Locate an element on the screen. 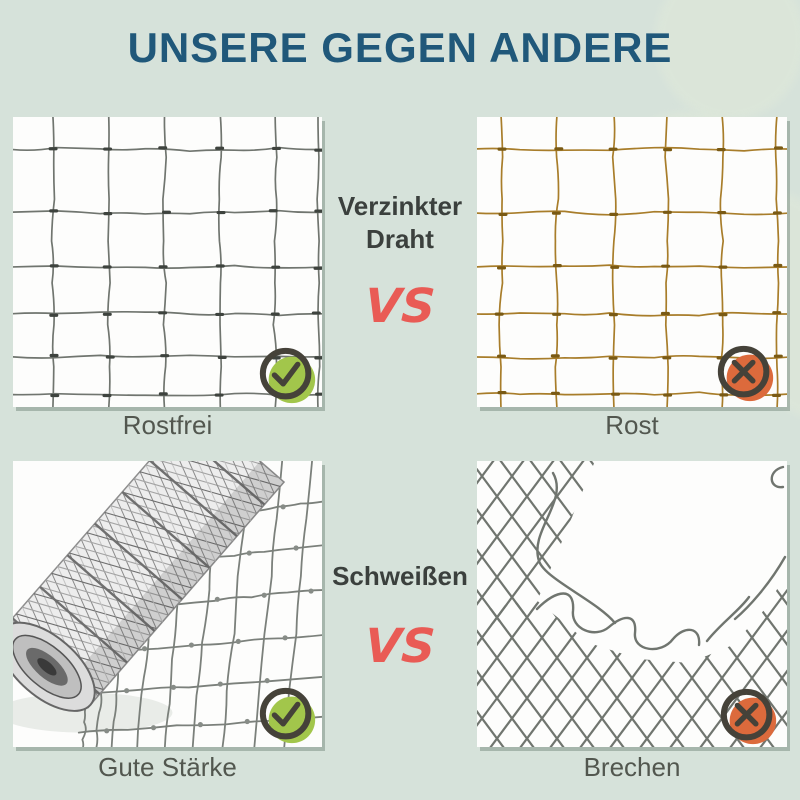 The height and width of the screenshot is (800, 800). panel-other-mesh-broken is located at coordinates (632, 604).